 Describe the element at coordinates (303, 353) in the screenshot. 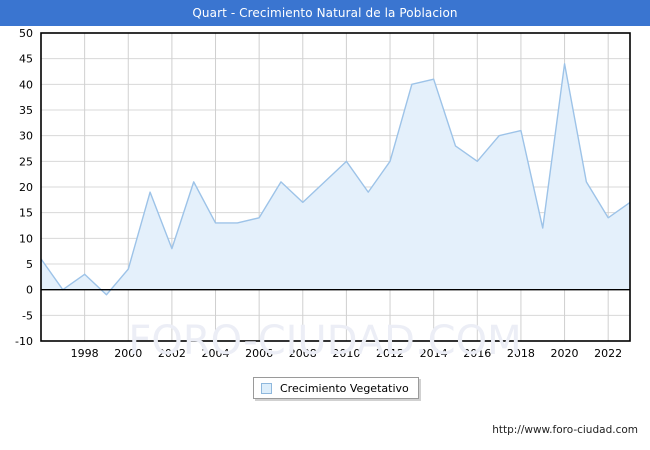

I see `x-axis-tick-label: 2008` at that location.